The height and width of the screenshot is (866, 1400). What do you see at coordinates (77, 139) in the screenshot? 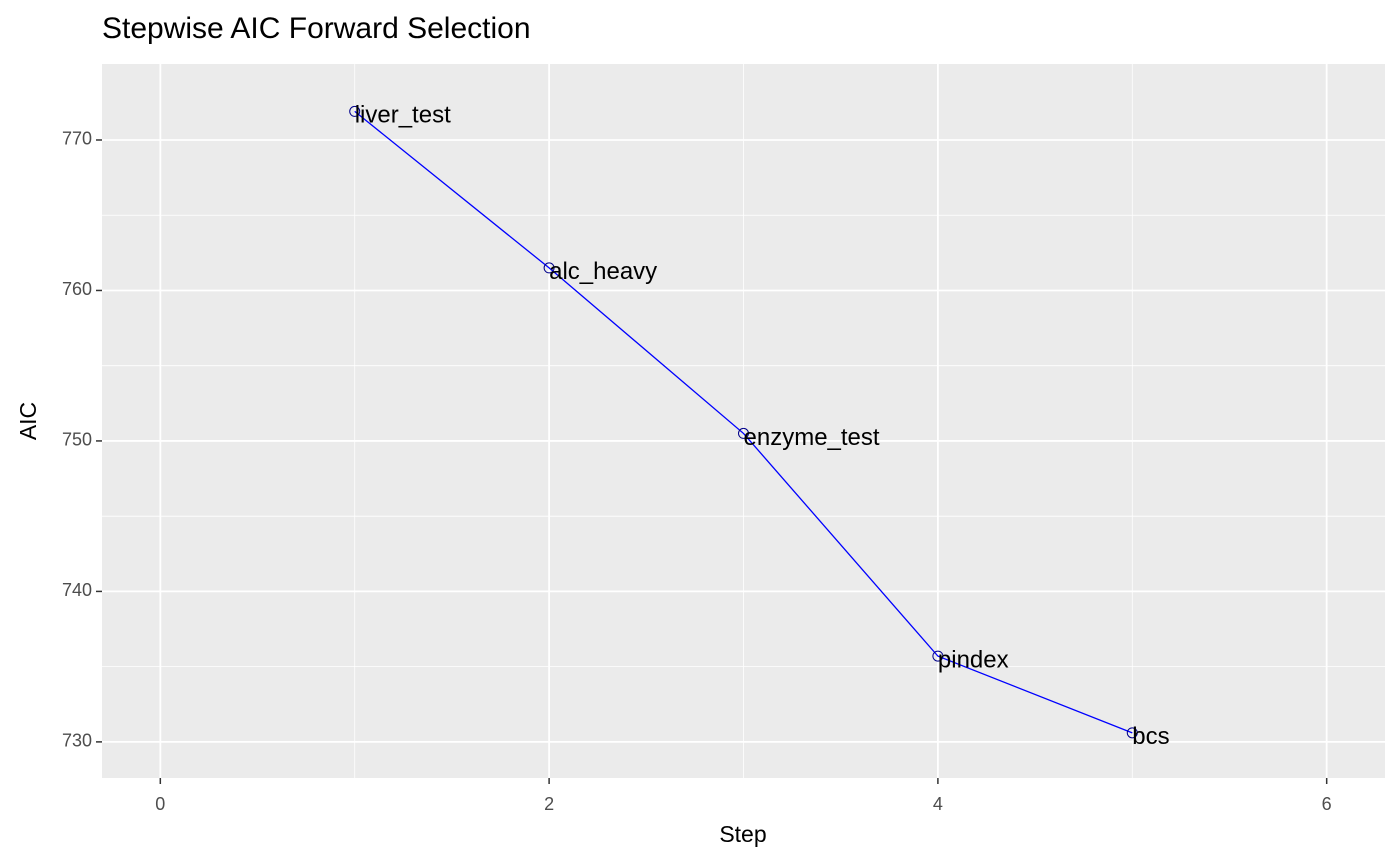
I see `y-tick-label: 770` at bounding box center [77, 139].